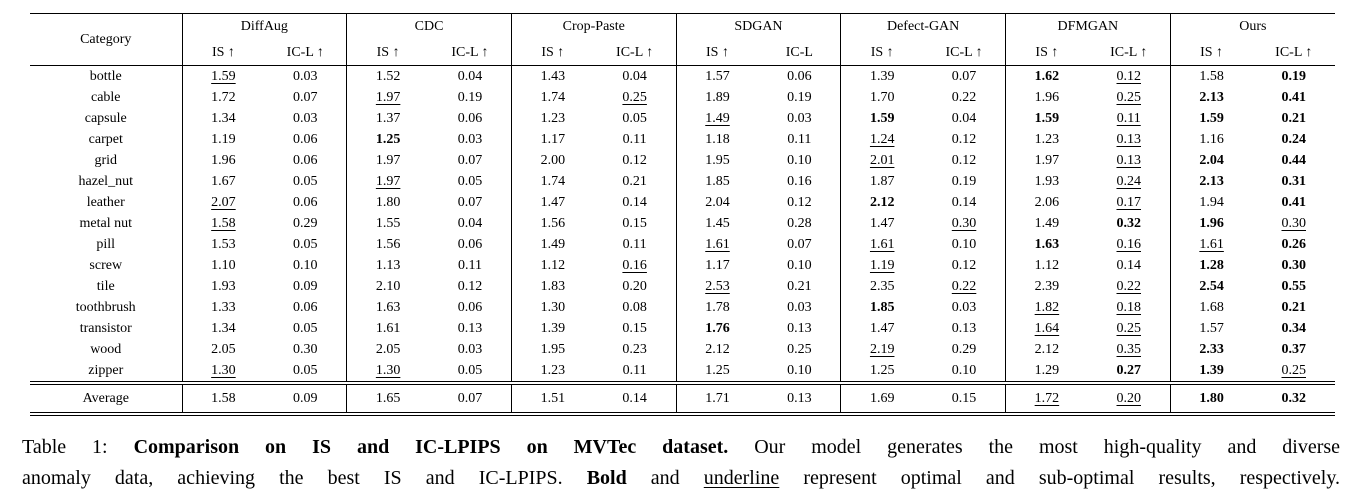 This screenshot has width=1359, height=503. I want to click on category-cell-tile: tile, so click(105, 286).